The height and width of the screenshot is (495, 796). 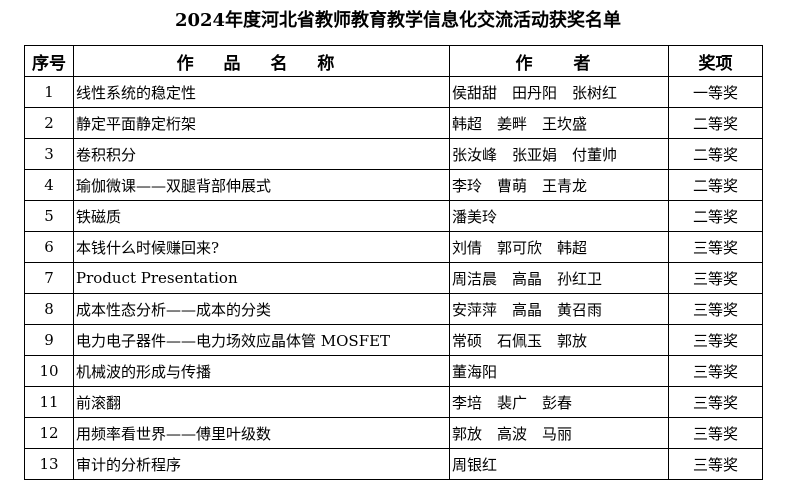 I want to click on work-title: 用频率看世界——傅里叶级数, so click(x=261, y=433).